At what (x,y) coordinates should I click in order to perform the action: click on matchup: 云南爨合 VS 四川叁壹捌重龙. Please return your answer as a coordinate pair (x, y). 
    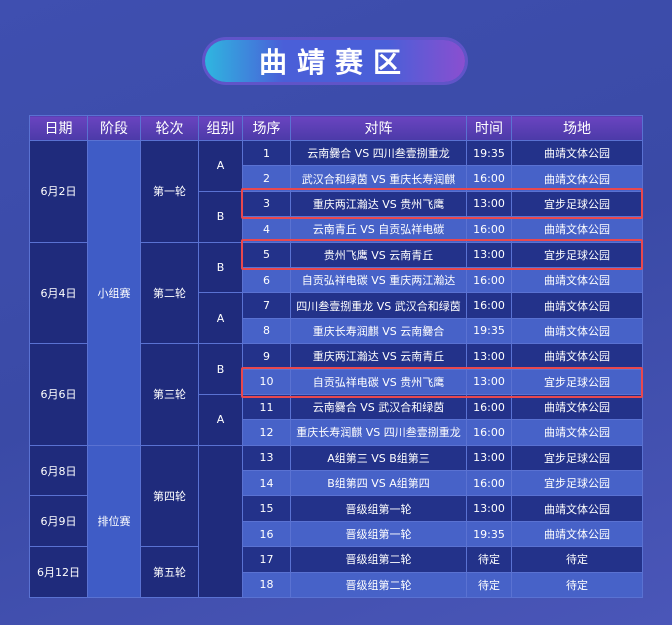
    Looking at the image, I should click on (378, 153).